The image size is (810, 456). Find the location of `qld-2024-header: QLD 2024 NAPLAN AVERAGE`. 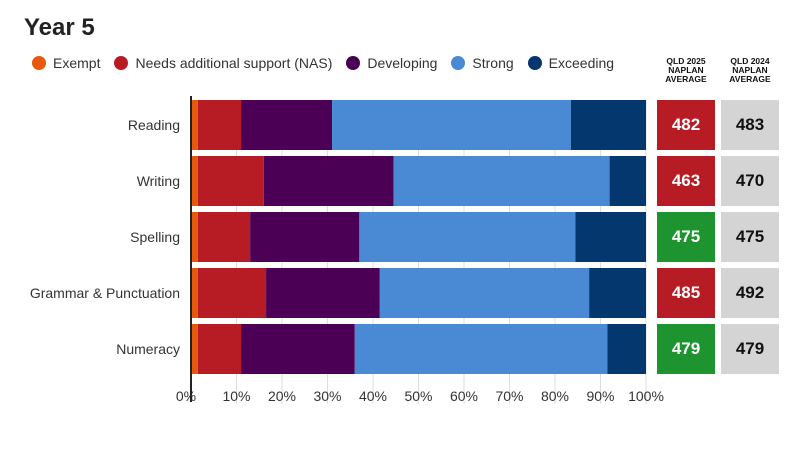

qld-2024-header: QLD 2024 NAPLAN AVERAGE is located at coordinates (750, 70).